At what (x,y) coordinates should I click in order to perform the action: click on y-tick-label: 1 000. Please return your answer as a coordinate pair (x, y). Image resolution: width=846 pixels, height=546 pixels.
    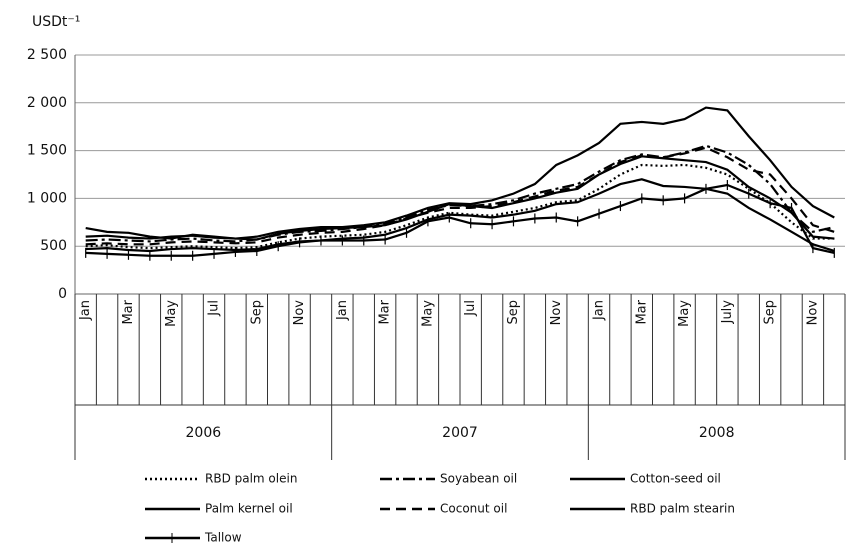
    Looking at the image, I should click on (47, 198).